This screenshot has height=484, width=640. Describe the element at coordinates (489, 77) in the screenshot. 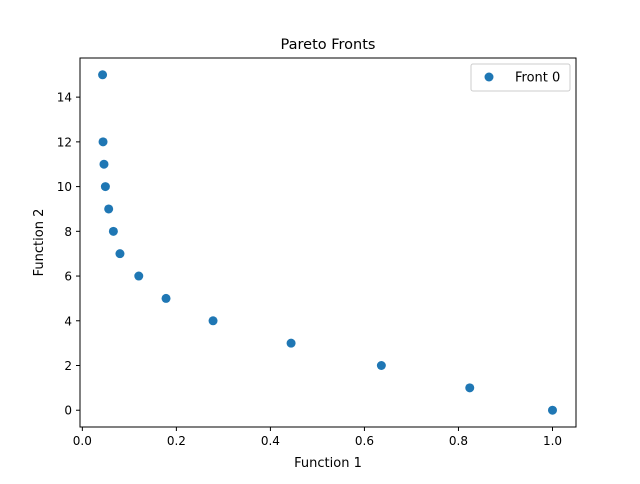

I see `legend-marker` at that location.